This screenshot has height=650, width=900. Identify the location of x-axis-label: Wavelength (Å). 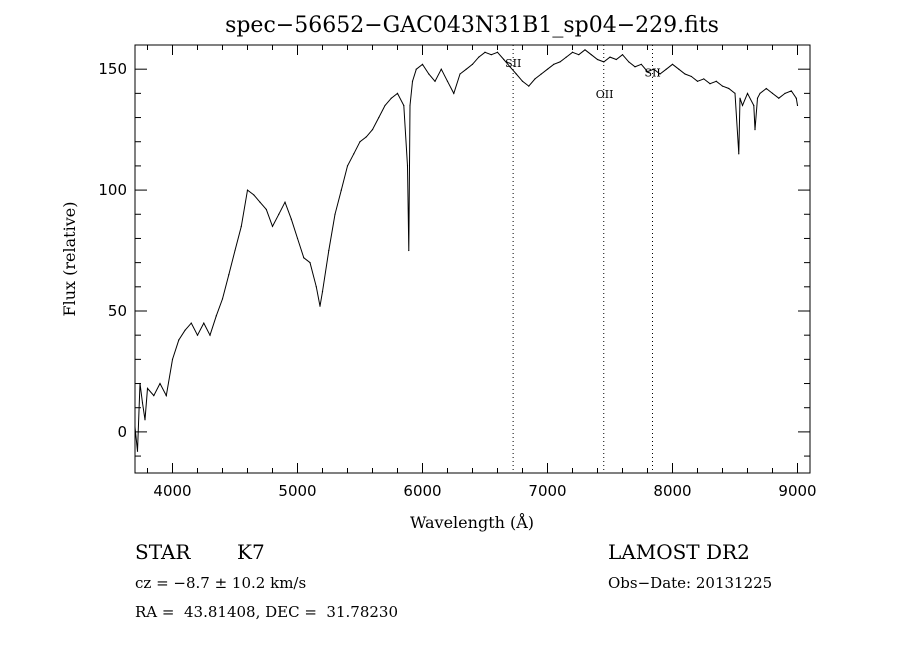
(472, 522).